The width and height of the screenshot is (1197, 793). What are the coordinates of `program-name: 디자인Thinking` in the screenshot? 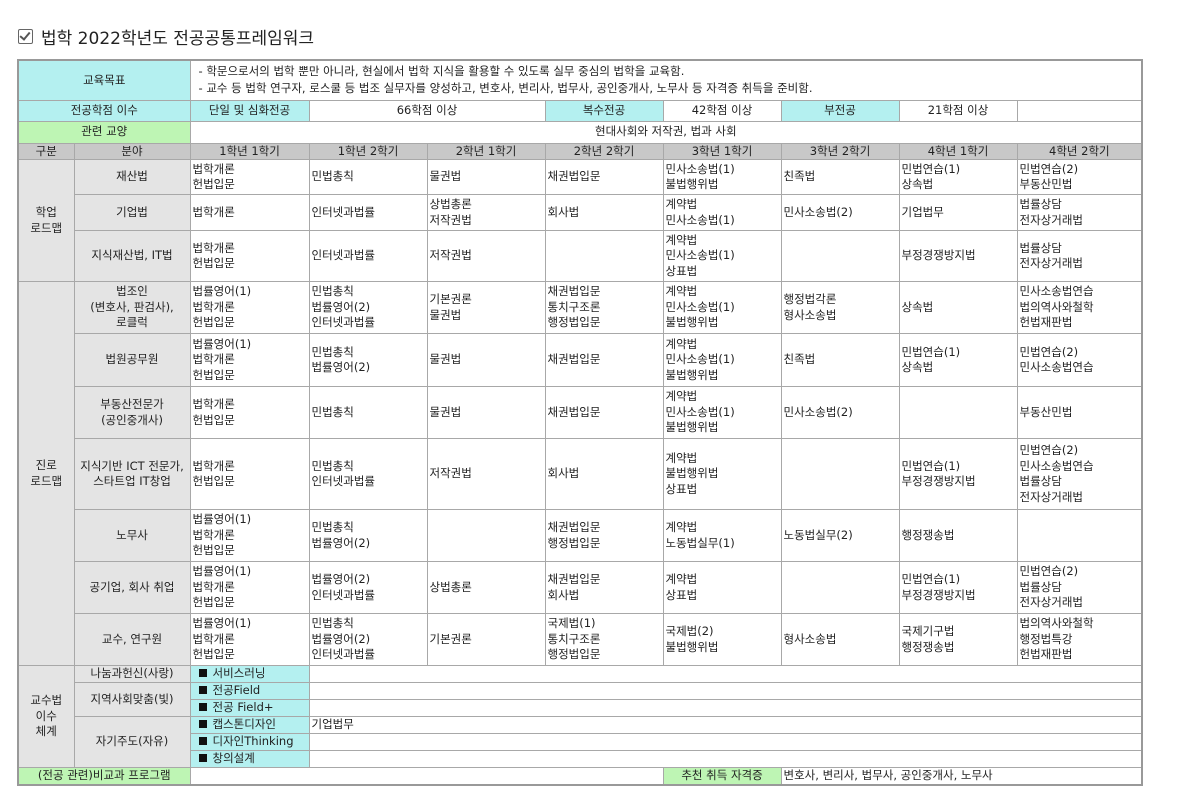 It's located at (249, 742).